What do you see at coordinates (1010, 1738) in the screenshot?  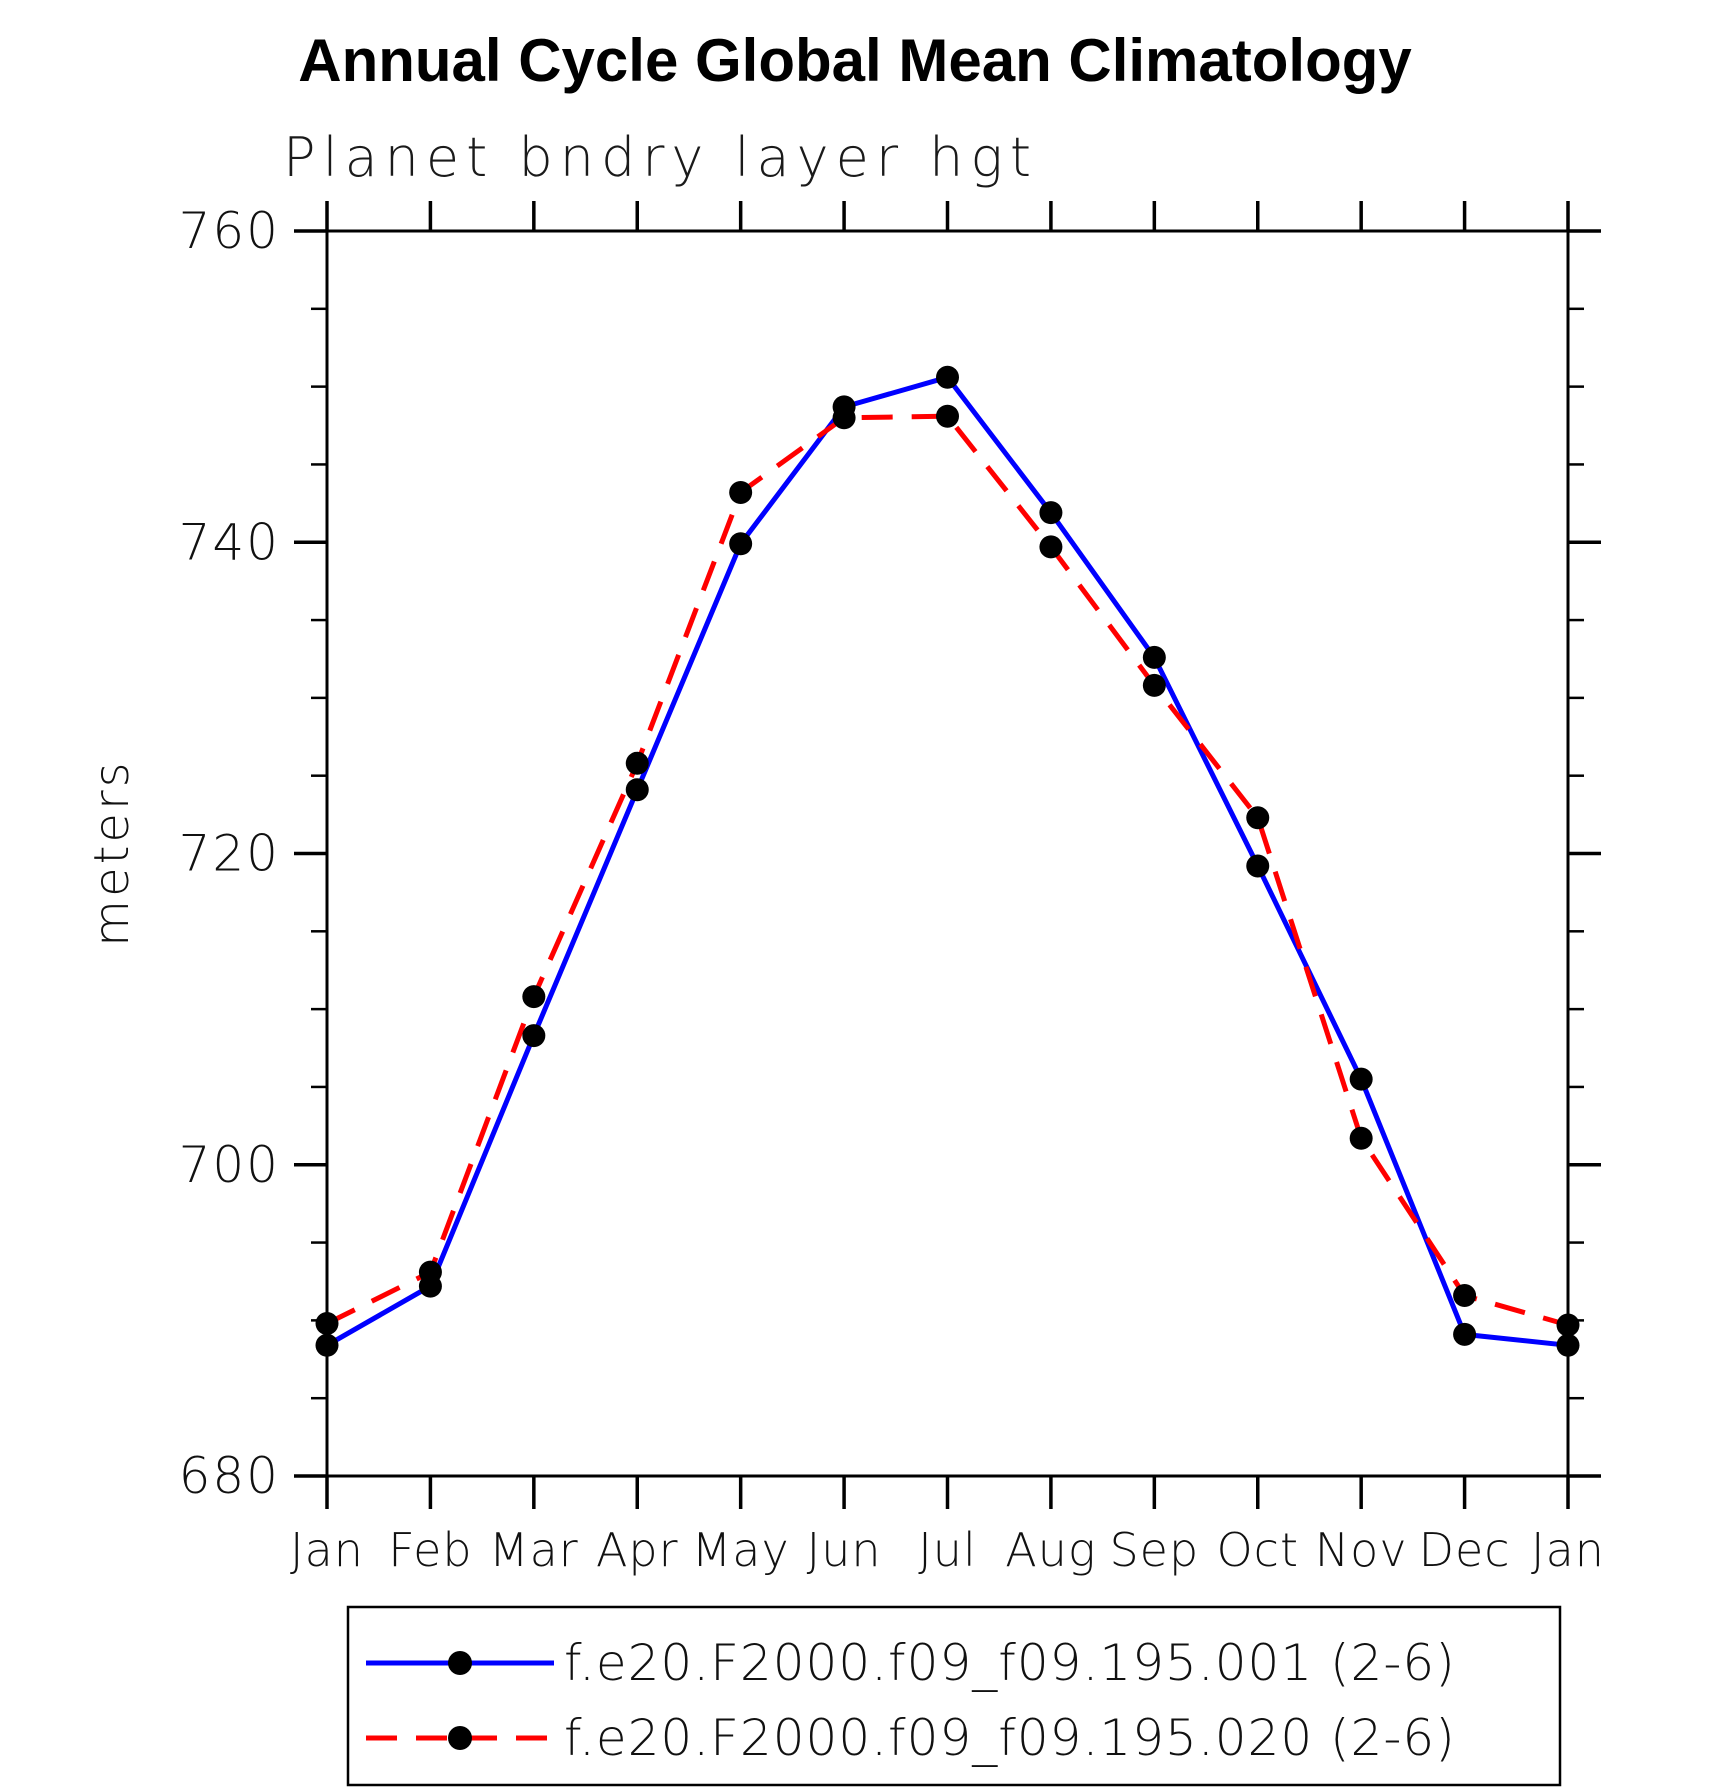 I see `legend-label-1: f.e20.F2000.f09_f09.195.020 (2-6)` at bounding box center [1010, 1738].